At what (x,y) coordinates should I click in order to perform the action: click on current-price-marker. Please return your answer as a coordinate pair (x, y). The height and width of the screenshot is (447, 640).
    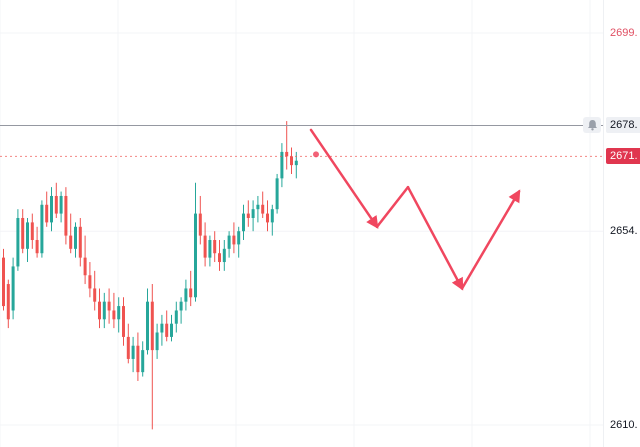
    Looking at the image, I should click on (316, 154).